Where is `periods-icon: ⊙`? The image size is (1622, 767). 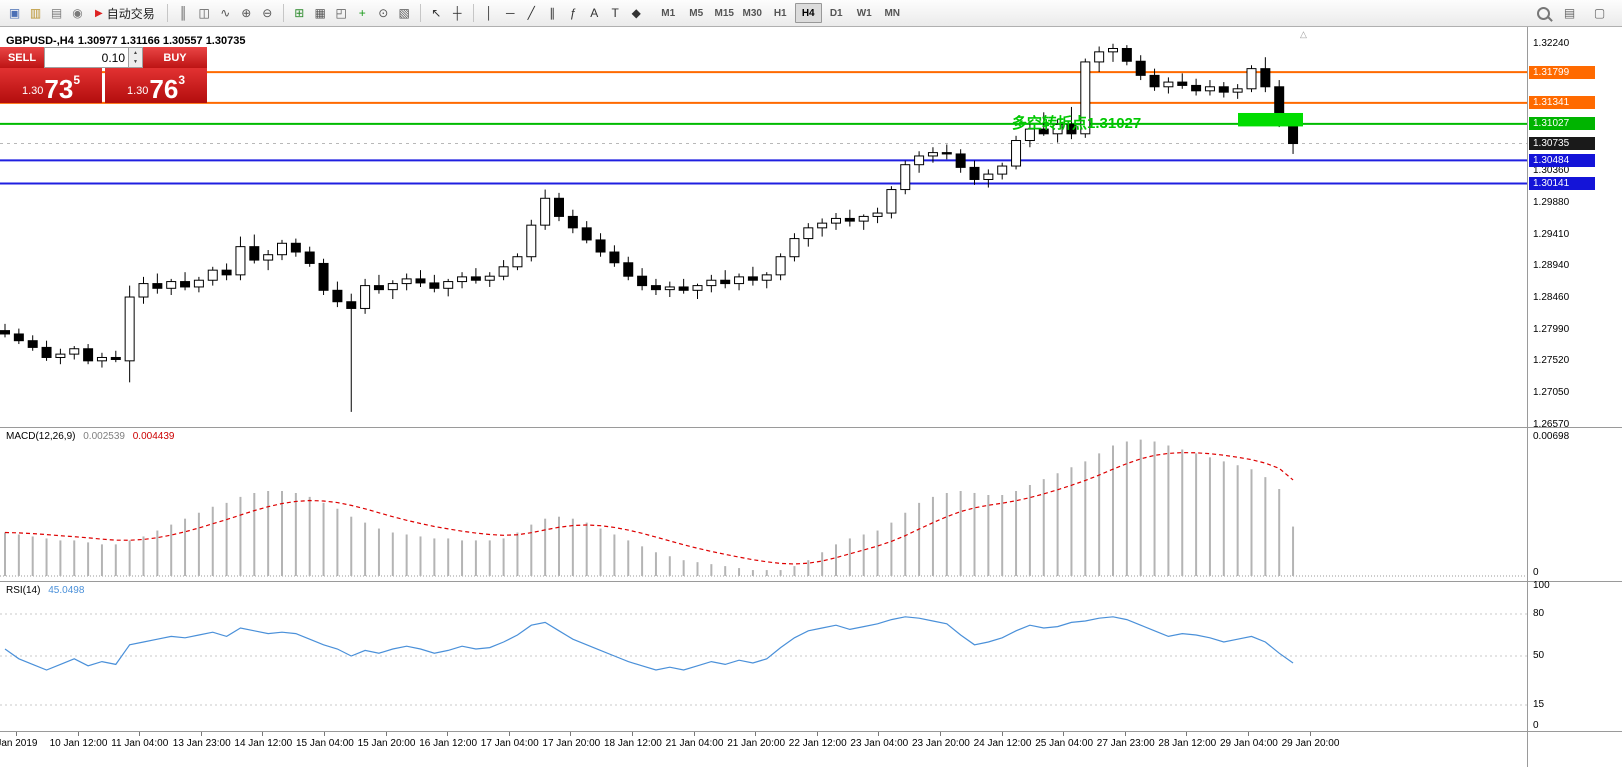 periods-icon: ⊙ is located at coordinates (383, 13).